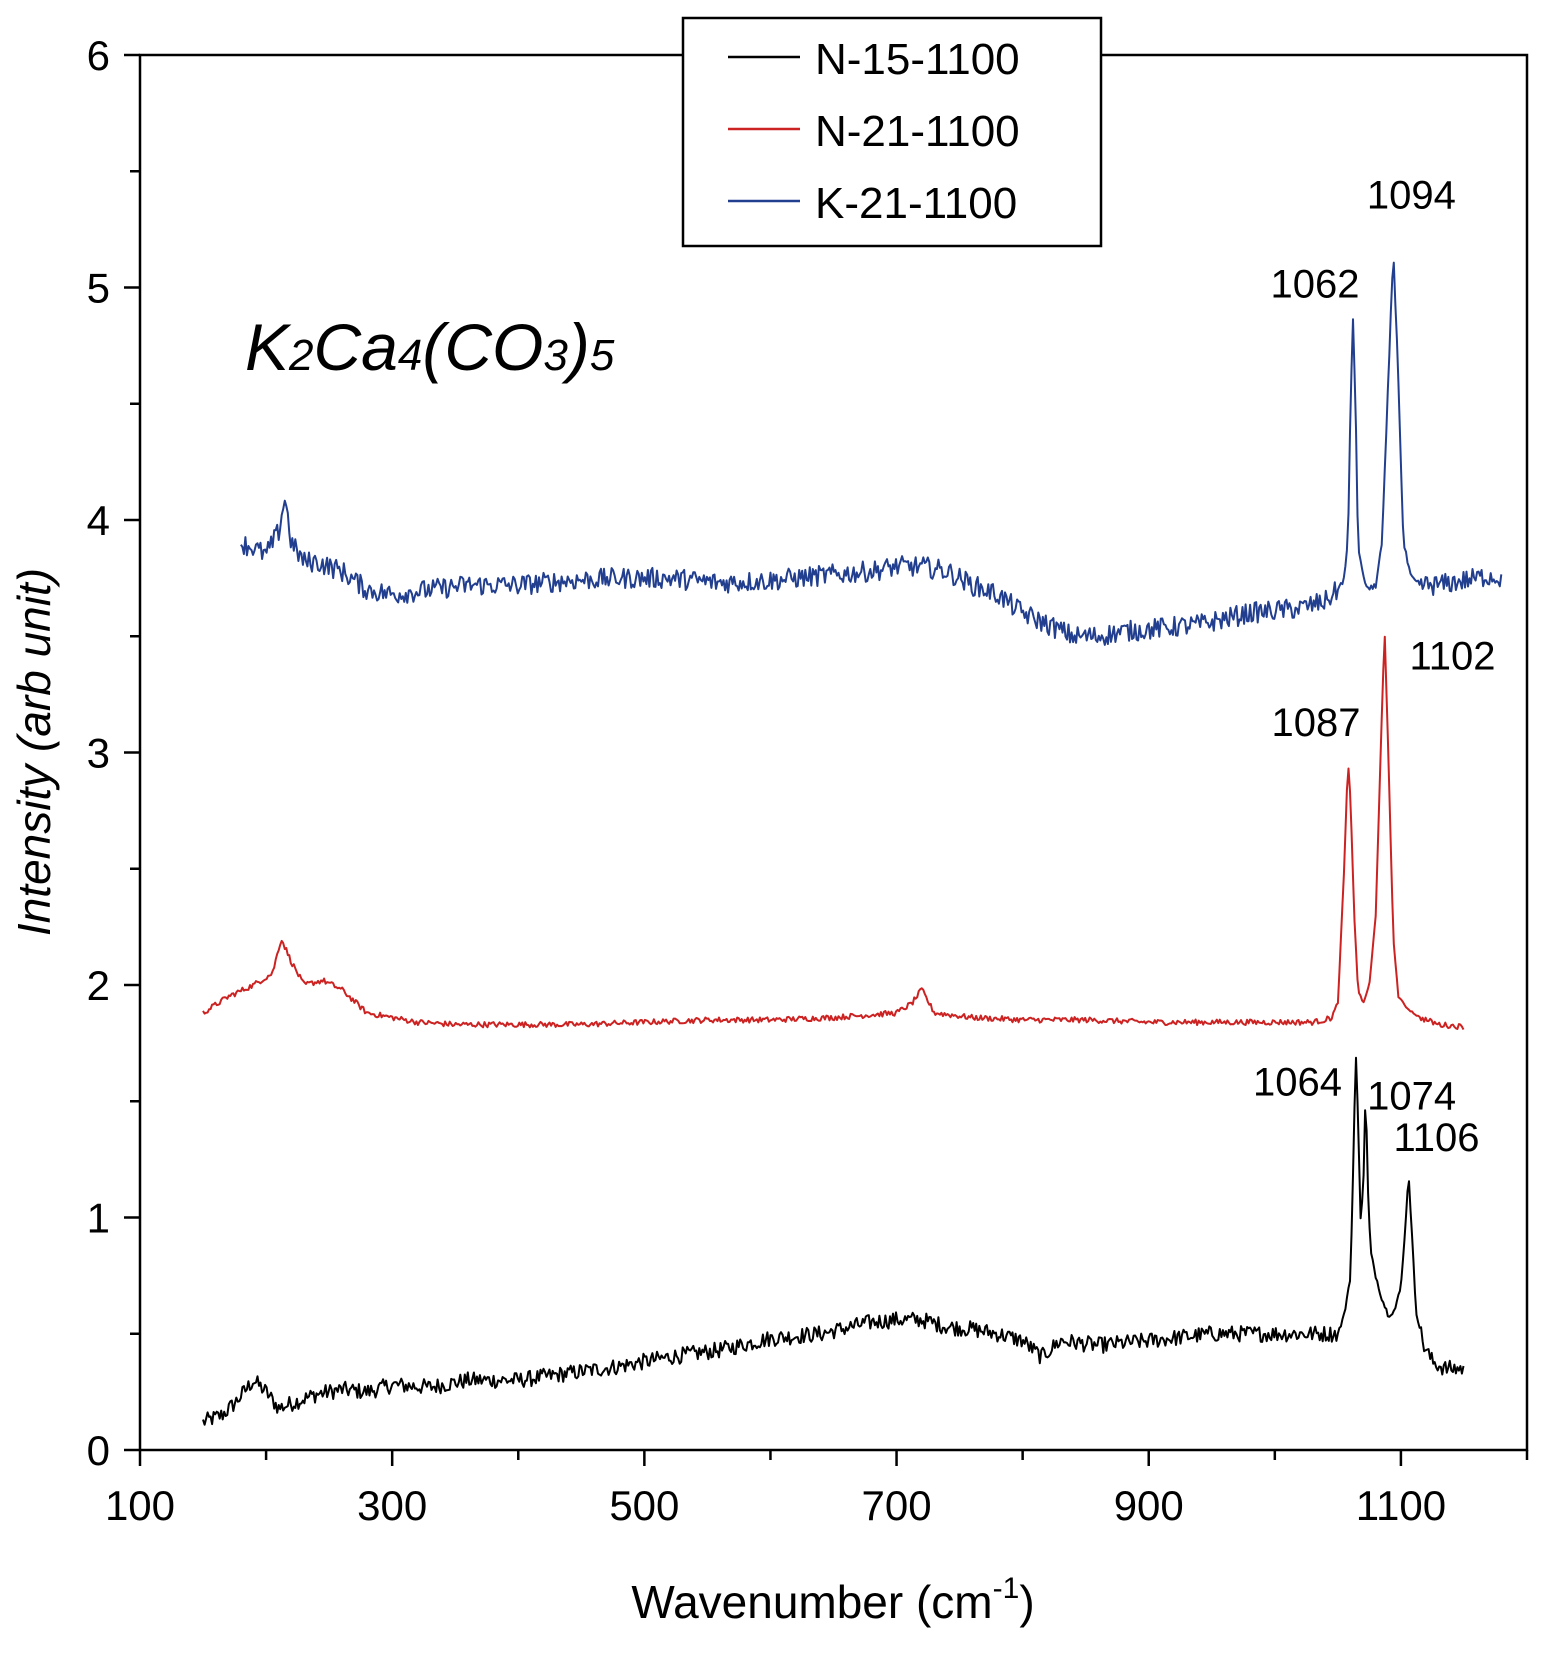 The width and height of the screenshot is (1556, 1672). I want to click on legend-label: K-21-1100, so click(916, 203).